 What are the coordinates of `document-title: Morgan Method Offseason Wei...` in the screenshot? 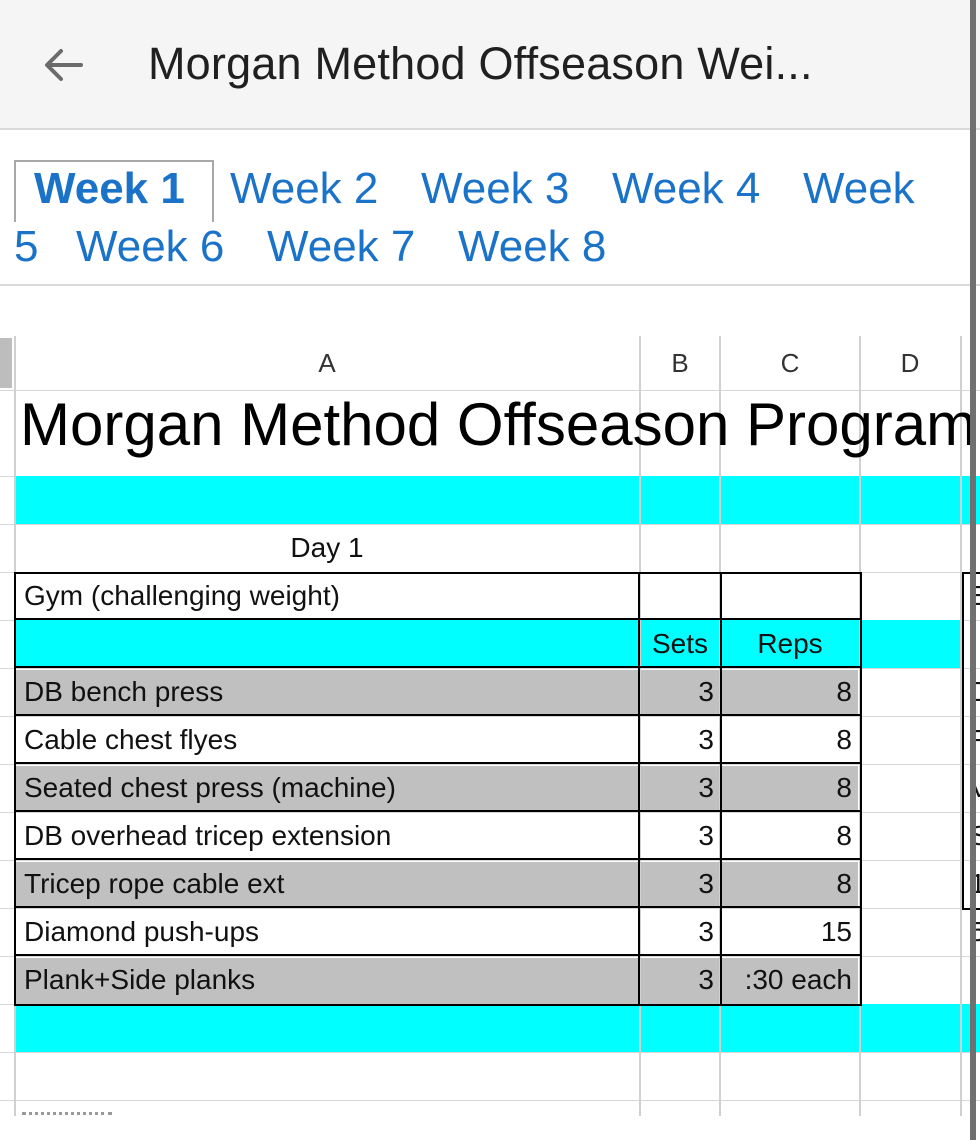 It's located at (480, 63).